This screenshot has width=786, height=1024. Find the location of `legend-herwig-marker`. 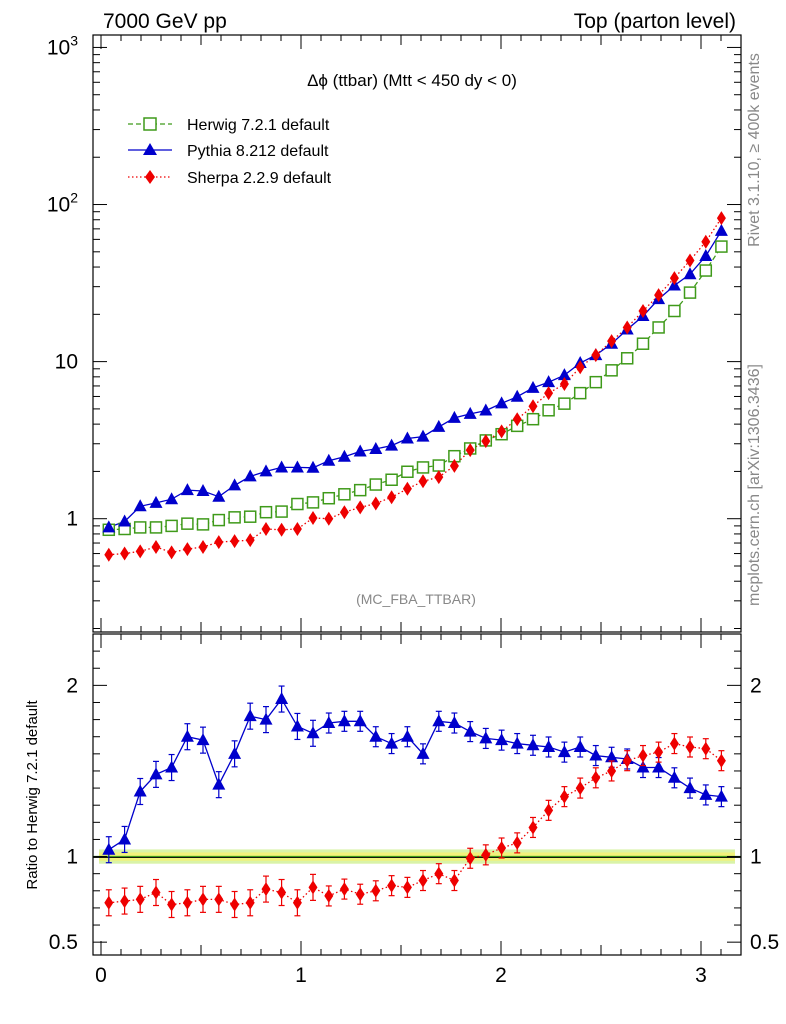

legend-herwig-marker is located at coordinates (150, 124).